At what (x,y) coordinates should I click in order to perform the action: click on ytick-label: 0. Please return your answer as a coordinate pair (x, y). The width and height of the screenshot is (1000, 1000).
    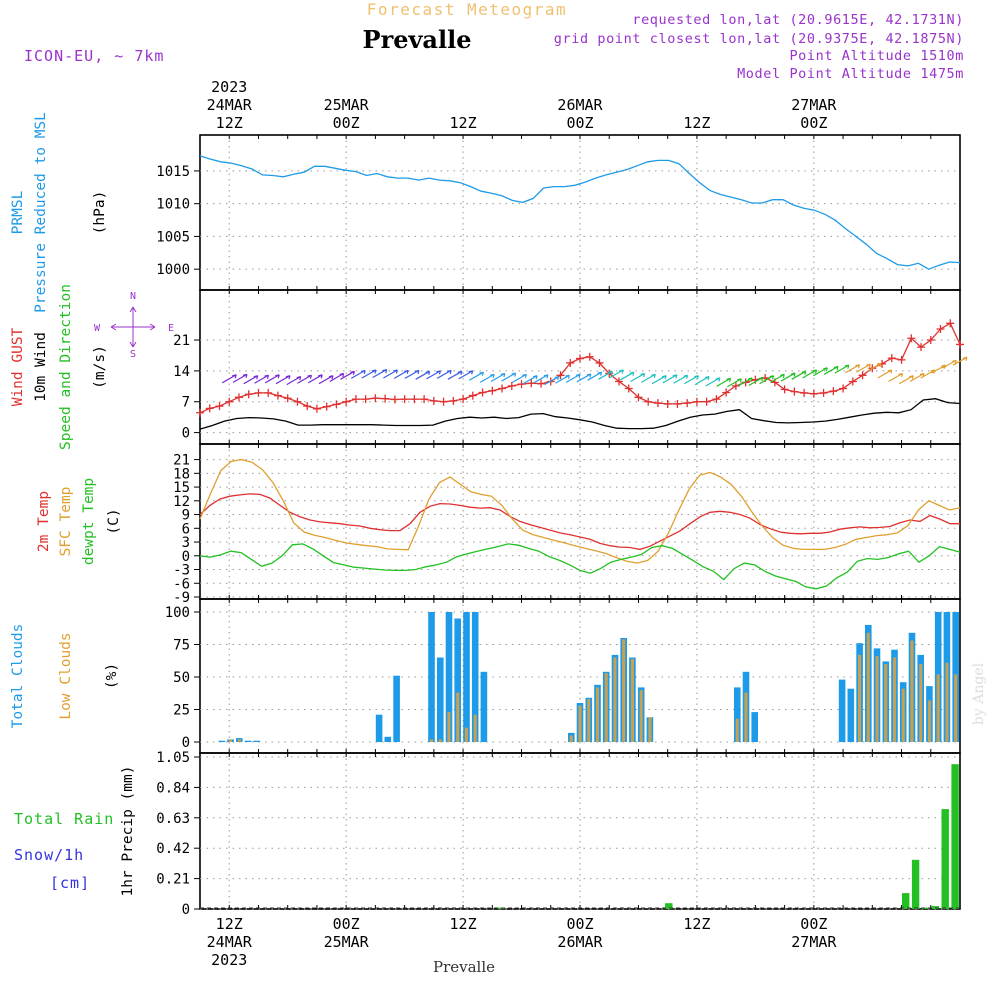
    Looking at the image, I should click on (186, 434).